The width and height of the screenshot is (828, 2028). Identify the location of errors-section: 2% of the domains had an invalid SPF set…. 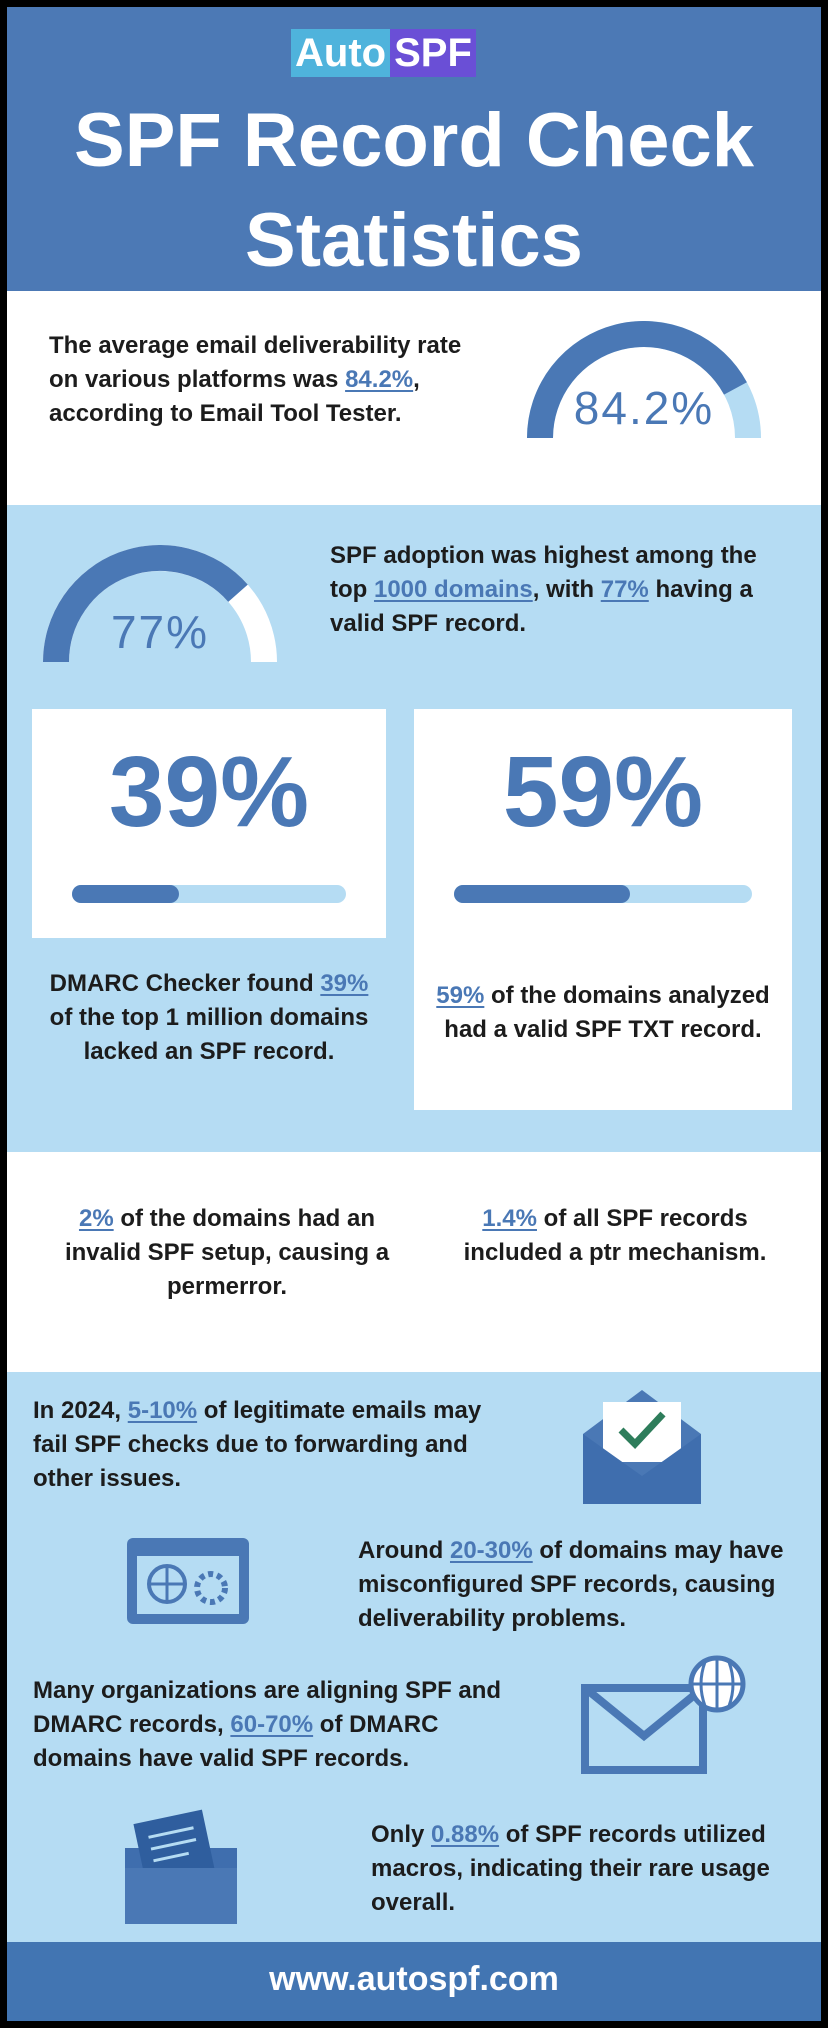
(414, 1262).